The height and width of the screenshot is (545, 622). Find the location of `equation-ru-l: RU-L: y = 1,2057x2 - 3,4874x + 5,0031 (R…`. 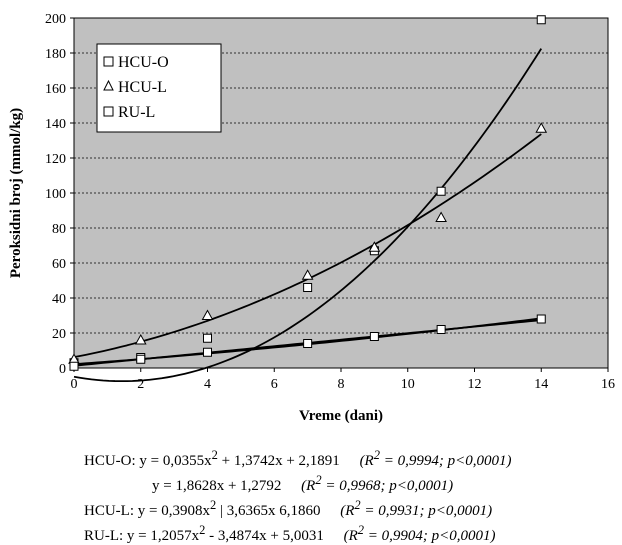

equation-ru-l: RU-L: y = 1,2057x2 - 3,4874x + 5,0031 (R… is located at coordinates (290, 533).